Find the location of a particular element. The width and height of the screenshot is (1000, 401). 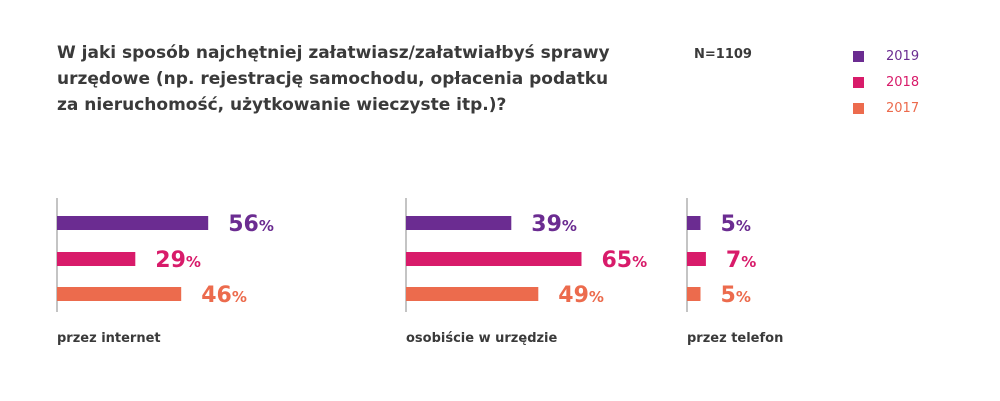

sample-size: N=1109 is located at coordinates (723, 54).